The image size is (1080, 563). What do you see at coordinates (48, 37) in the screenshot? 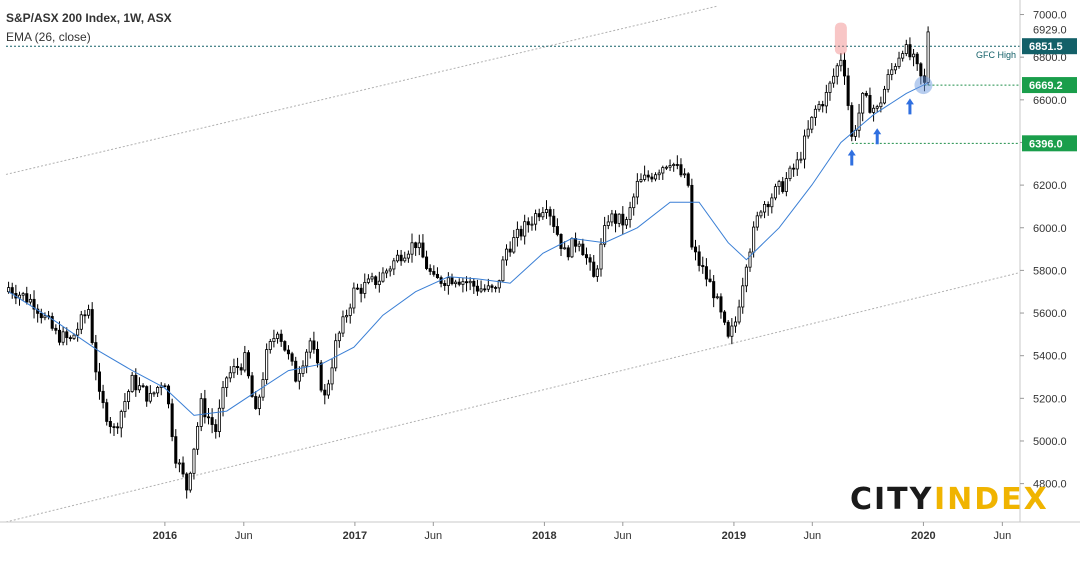
I see `indicator-label: EMA (26, close)` at bounding box center [48, 37].